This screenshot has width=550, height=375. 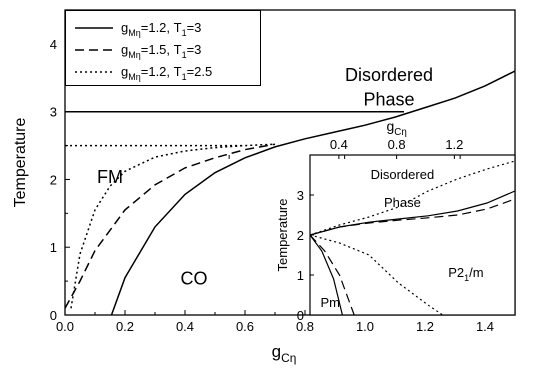 I want to click on inset-y-tick-label: 1, so click(x=300, y=275).